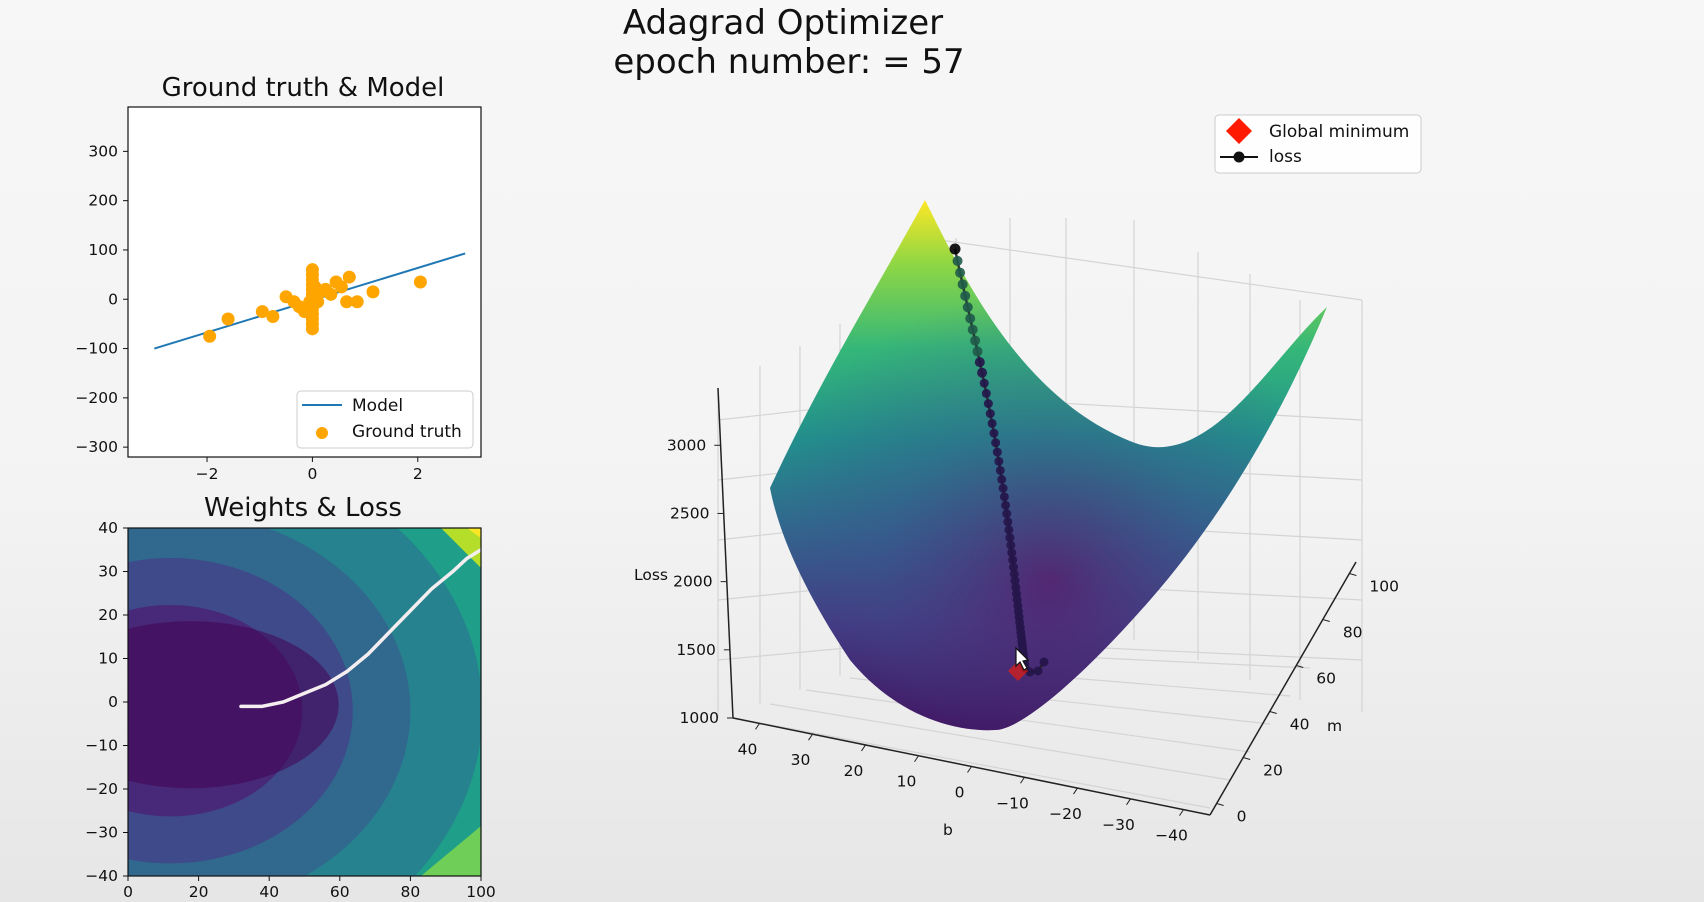  I want to click on x-tick-label: −2, so click(207, 474).